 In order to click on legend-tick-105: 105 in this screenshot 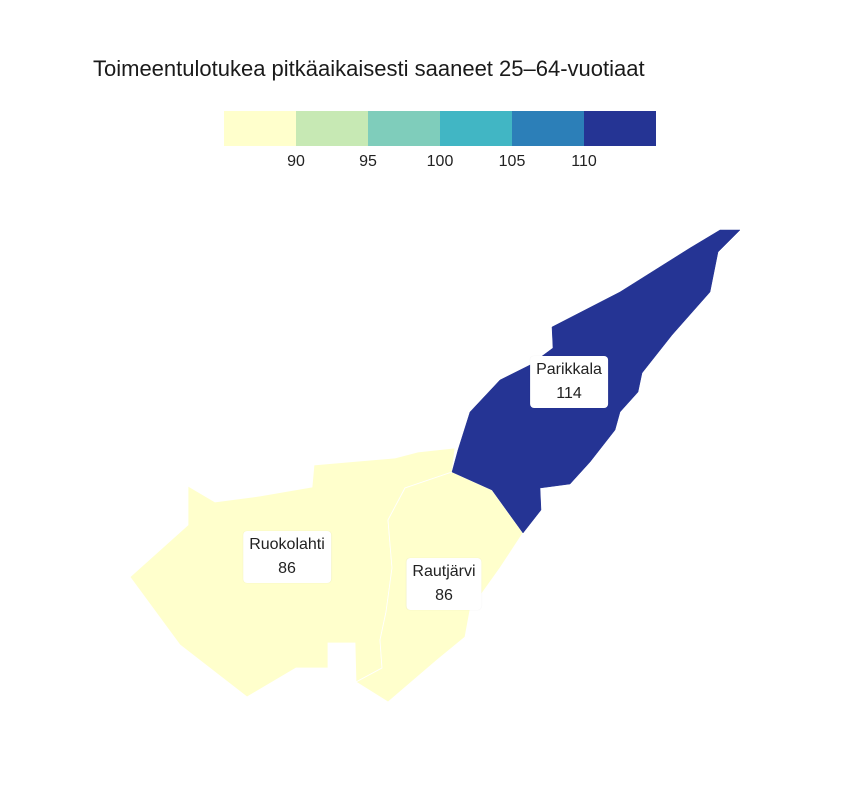, I will do `click(512, 161)`.